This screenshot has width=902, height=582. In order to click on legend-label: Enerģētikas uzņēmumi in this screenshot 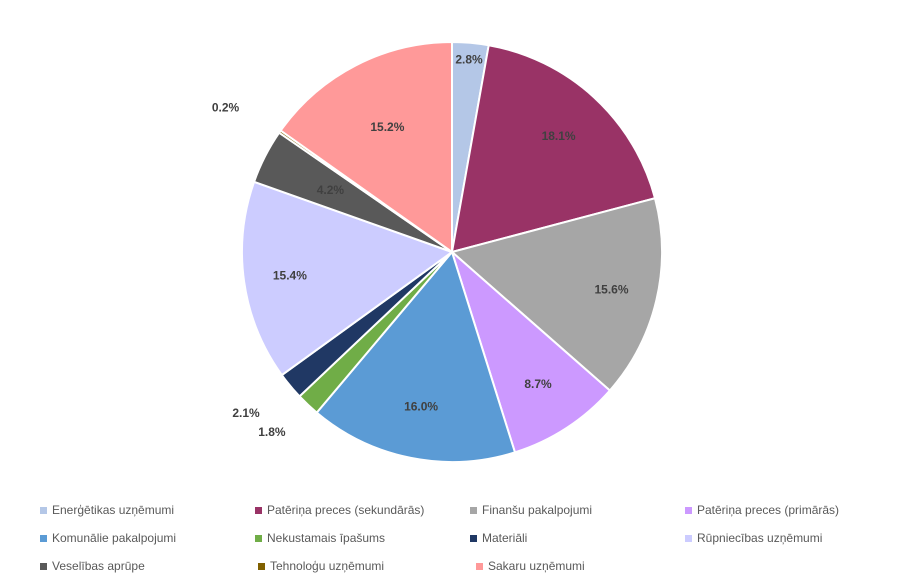, I will do `click(113, 510)`.